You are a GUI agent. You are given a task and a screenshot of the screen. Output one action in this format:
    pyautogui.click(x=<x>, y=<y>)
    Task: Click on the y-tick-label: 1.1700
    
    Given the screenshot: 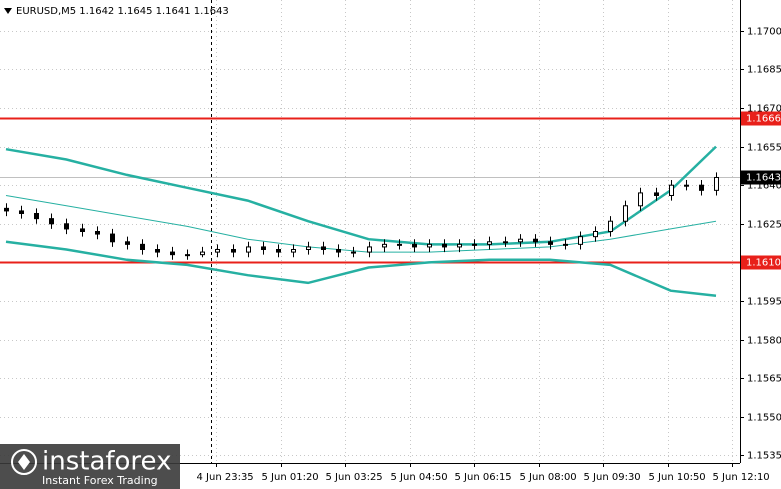 What is the action you would take?
    pyautogui.click(x=764, y=32)
    